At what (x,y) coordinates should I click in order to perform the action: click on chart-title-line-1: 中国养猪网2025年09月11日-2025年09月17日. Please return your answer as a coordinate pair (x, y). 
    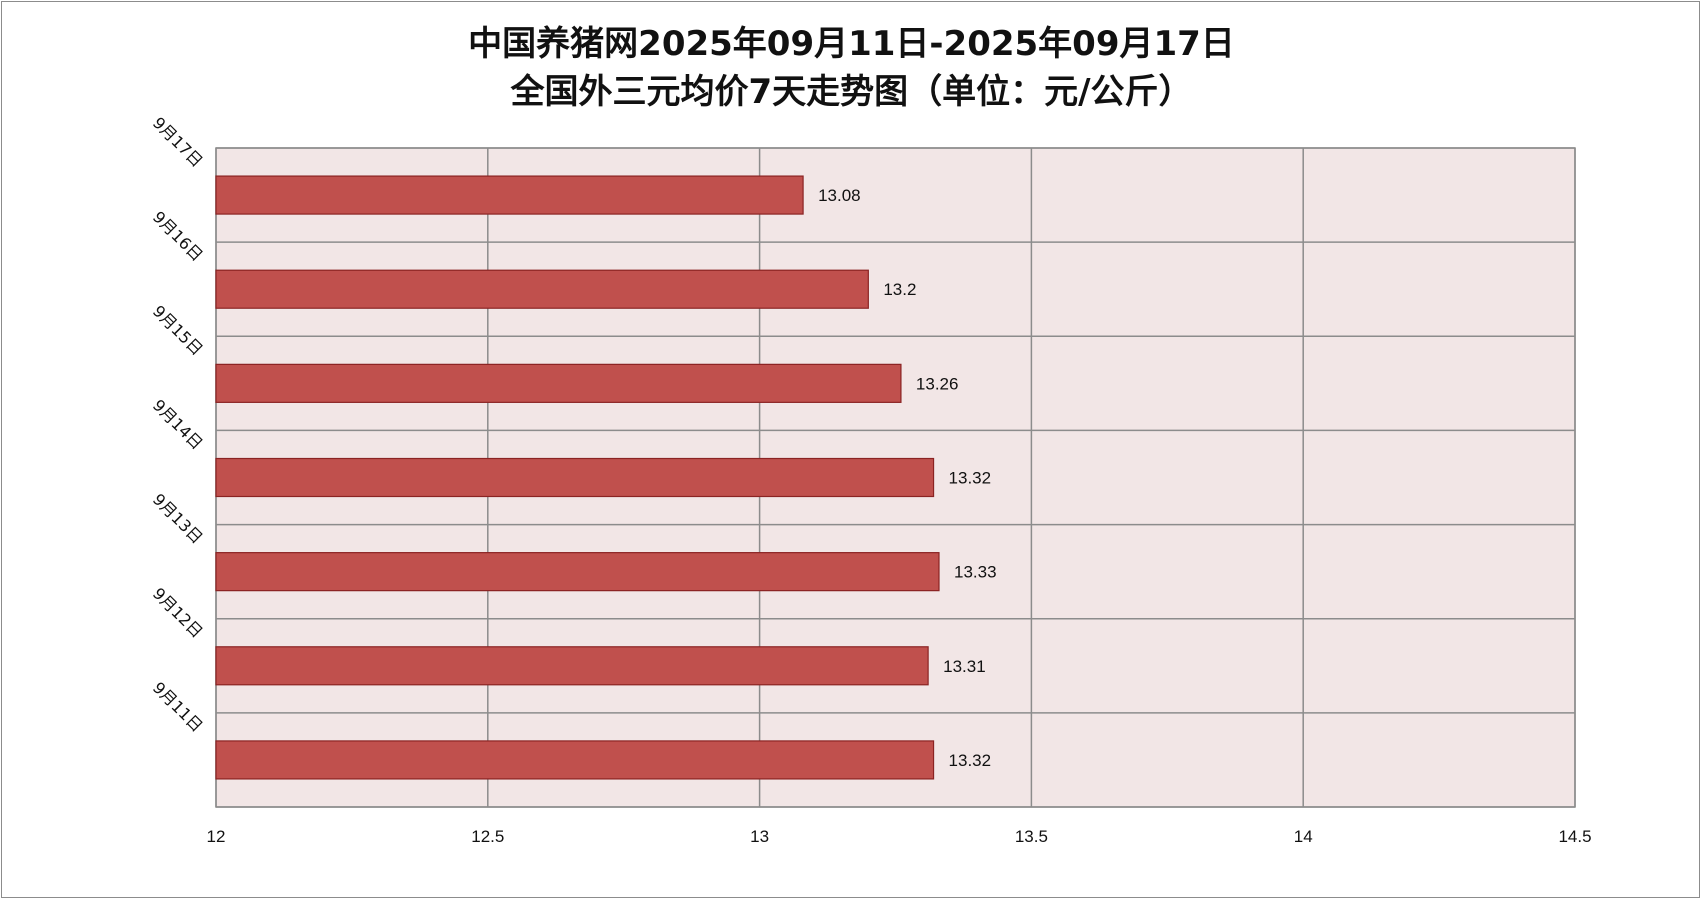
    Looking at the image, I should click on (851, 44).